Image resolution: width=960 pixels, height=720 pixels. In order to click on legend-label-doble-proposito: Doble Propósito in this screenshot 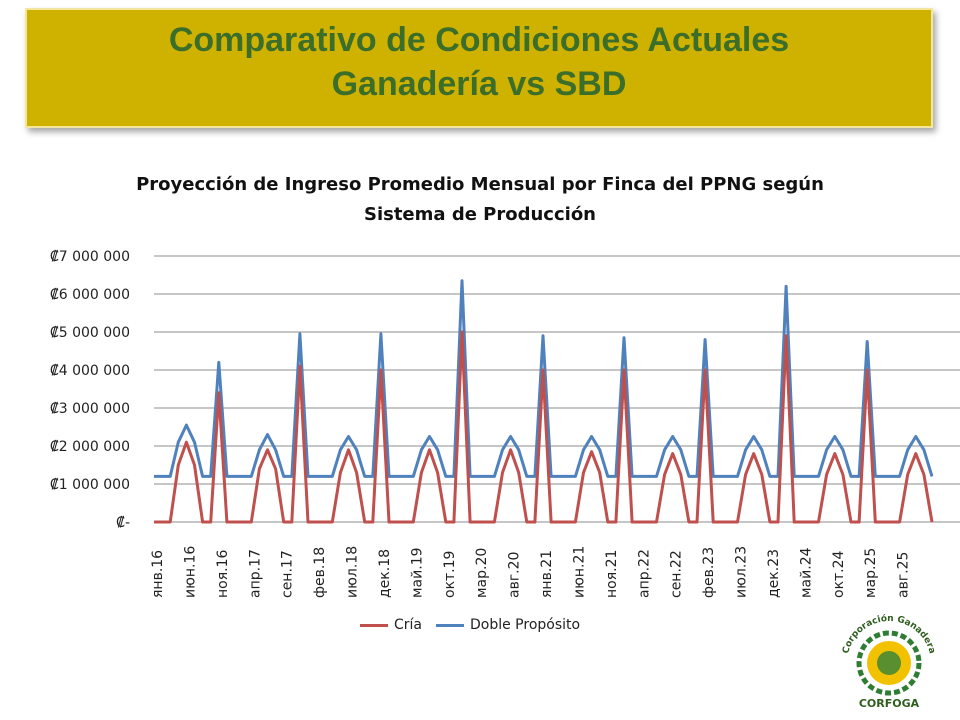, I will do `click(525, 625)`.